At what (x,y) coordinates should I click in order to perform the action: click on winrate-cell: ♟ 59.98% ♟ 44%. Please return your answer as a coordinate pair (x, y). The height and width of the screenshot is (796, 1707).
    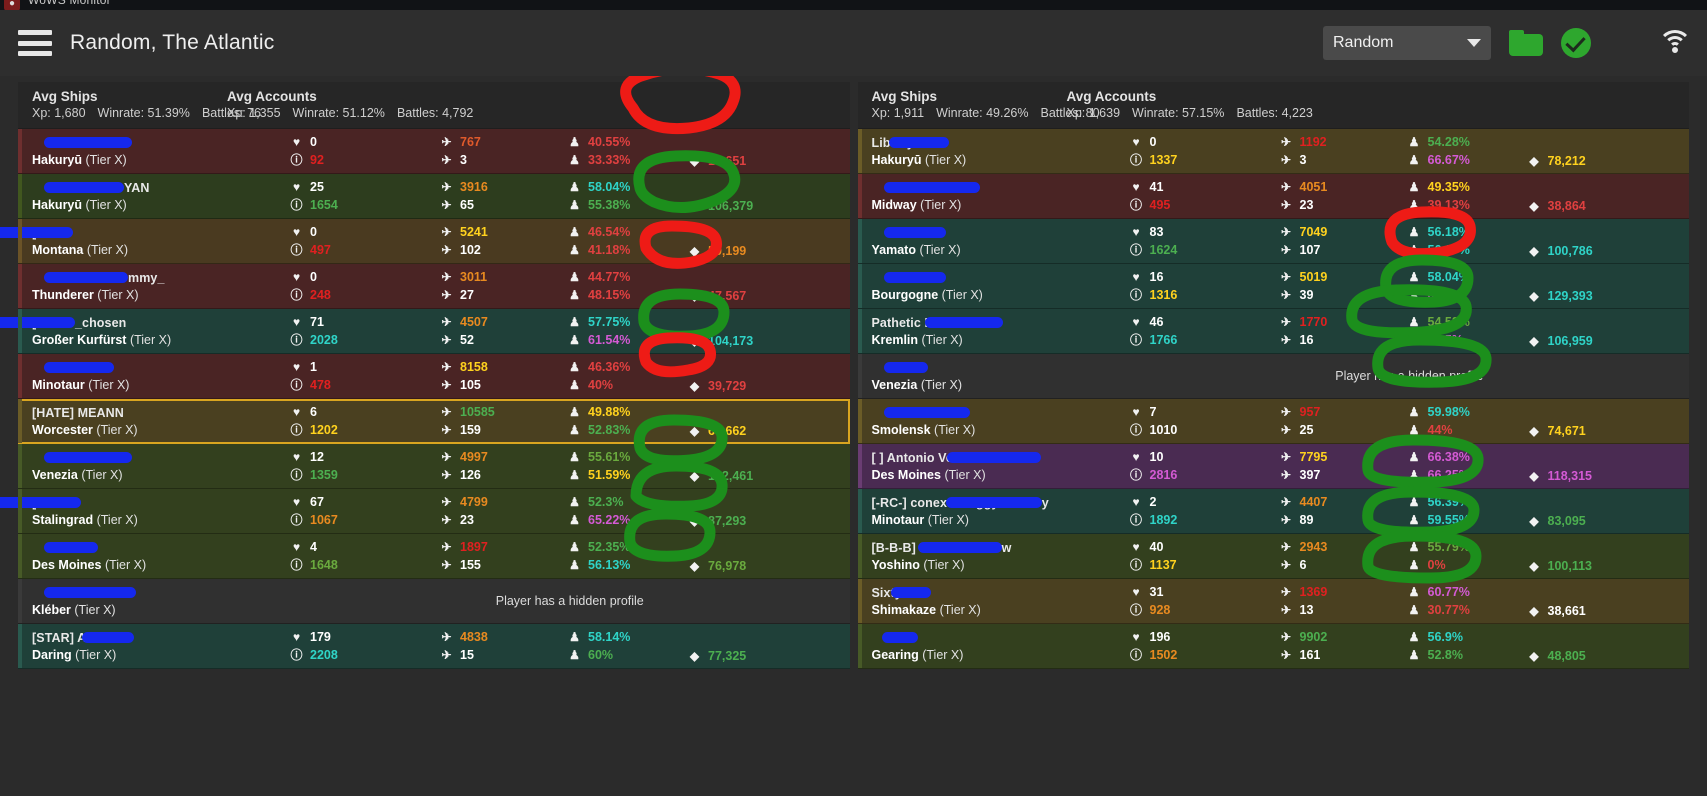
    Looking at the image, I should click on (1468, 421).